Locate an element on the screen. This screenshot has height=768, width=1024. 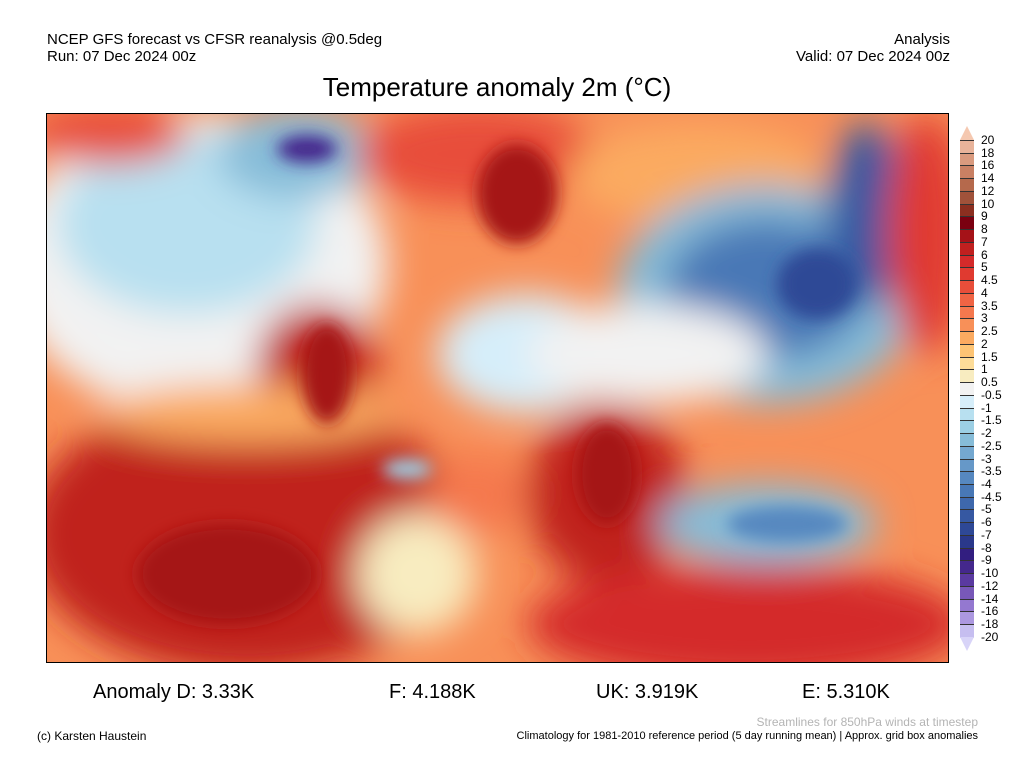
colorbar-label: -9 is located at coordinates (986, 560).